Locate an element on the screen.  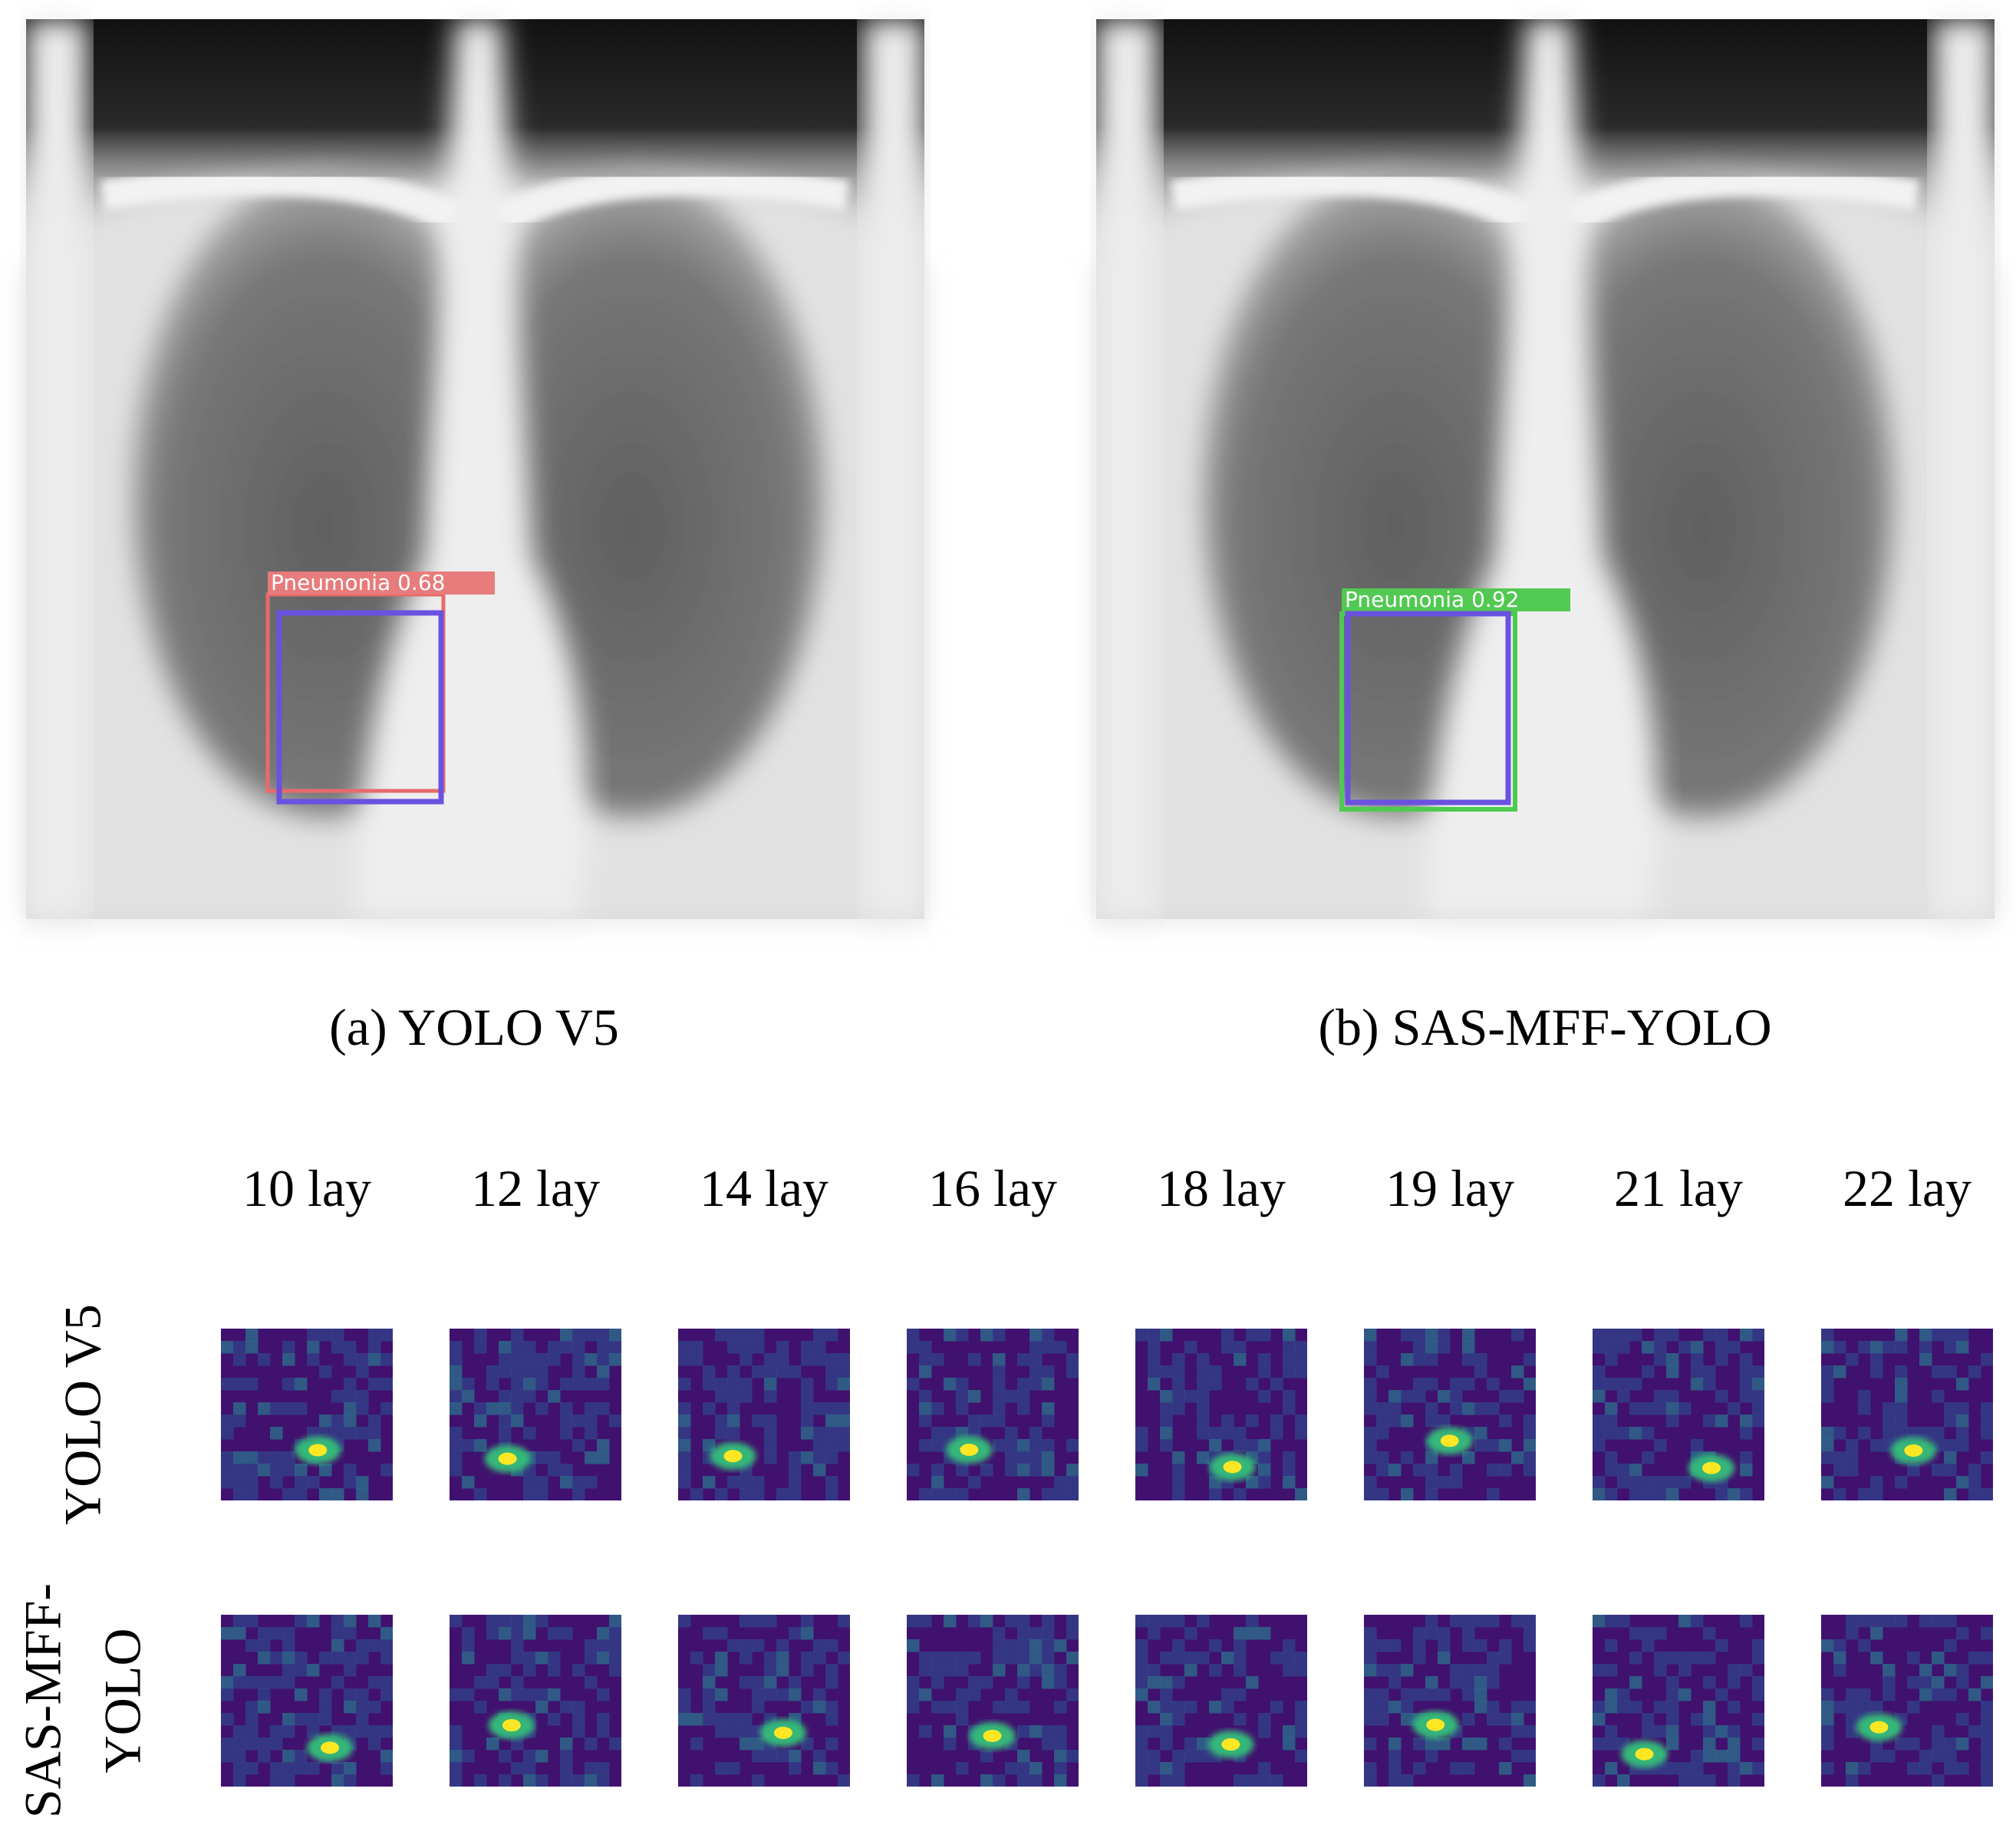
row-label: SAS-MFF- is located at coordinates (43, 1700).